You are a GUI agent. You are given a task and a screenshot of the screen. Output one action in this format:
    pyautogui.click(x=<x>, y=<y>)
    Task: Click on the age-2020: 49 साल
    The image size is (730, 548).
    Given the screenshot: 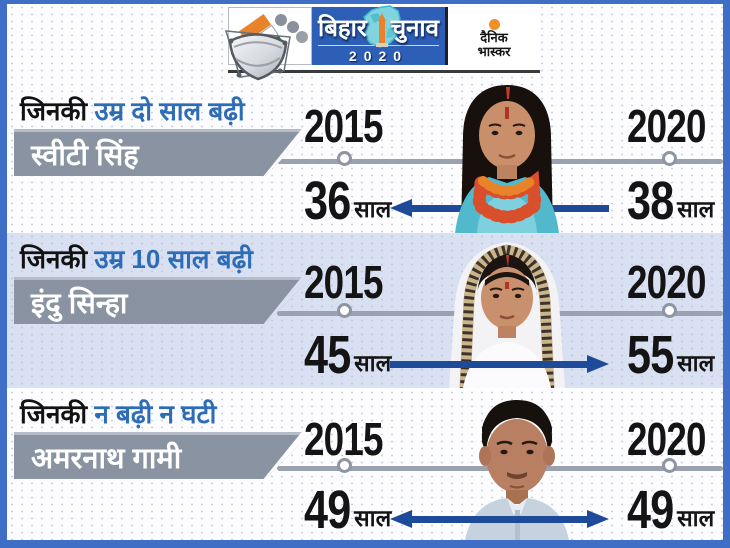 What is the action you would take?
    pyautogui.click(x=671, y=510)
    